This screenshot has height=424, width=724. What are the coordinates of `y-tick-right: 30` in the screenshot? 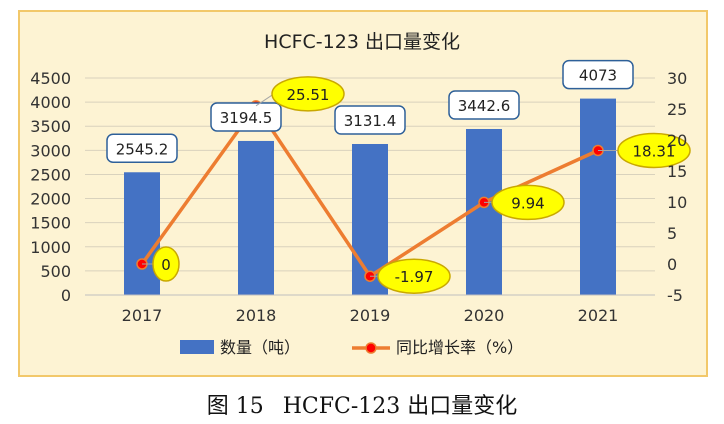 It's located at (677, 78).